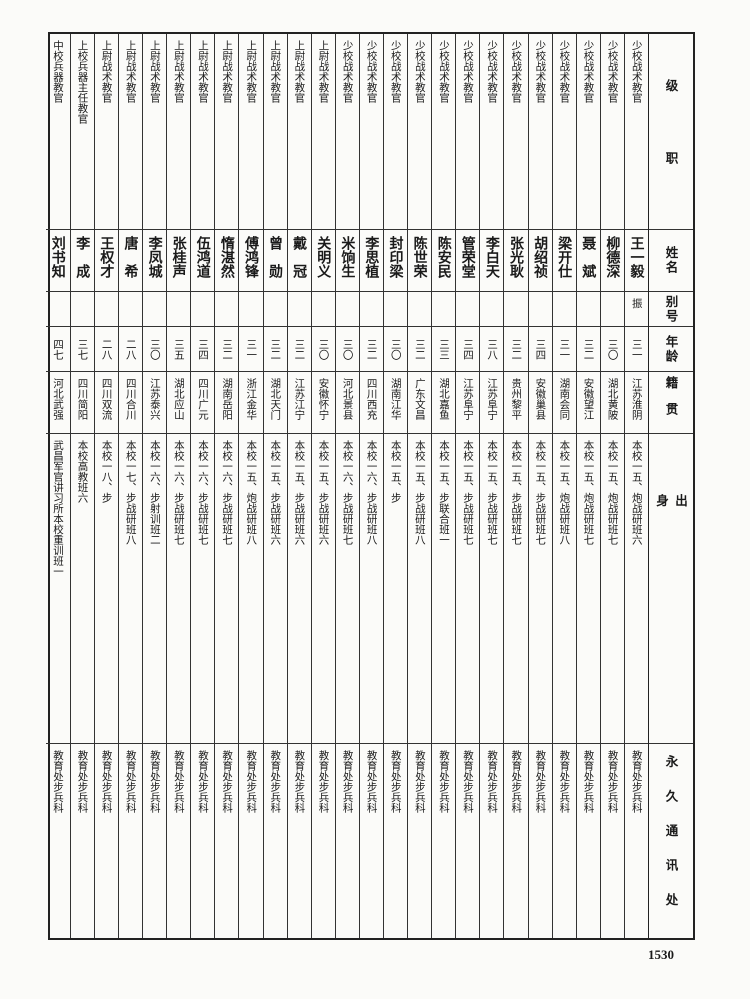 This screenshot has height=999, width=750. Describe the element at coordinates (251, 349) in the screenshot. I see `age-cell: 三一` at that location.